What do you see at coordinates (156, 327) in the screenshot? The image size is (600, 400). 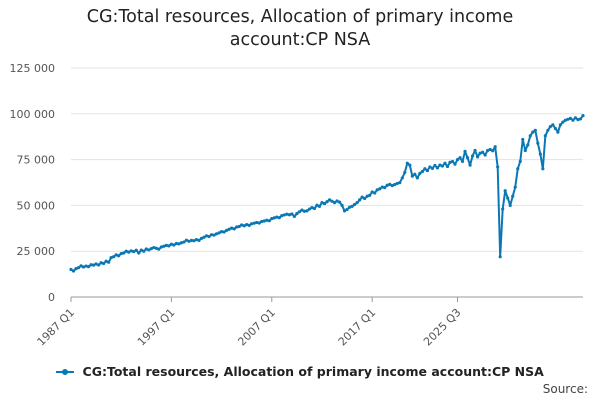 I see `x-tick-label: 1997 Q1` at bounding box center [156, 327].